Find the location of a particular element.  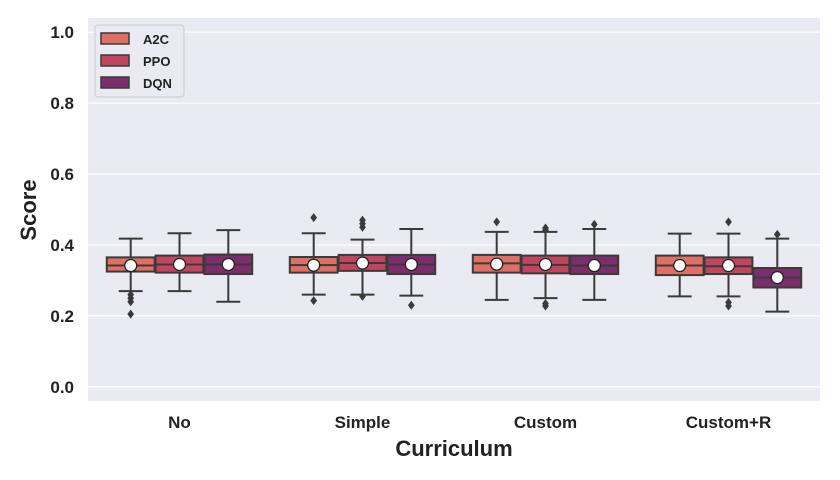

box-a2c-custom-r is located at coordinates (679, 265).